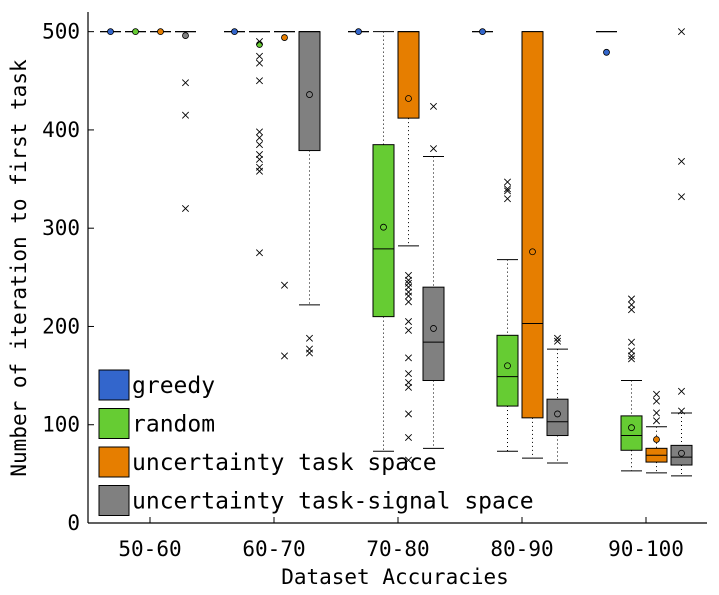 The height and width of the screenshot is (595, 719). What do you see at coordinates (173, 425) in the screenshot?
I see `legend-label: random` at bounding box center [173, 425].